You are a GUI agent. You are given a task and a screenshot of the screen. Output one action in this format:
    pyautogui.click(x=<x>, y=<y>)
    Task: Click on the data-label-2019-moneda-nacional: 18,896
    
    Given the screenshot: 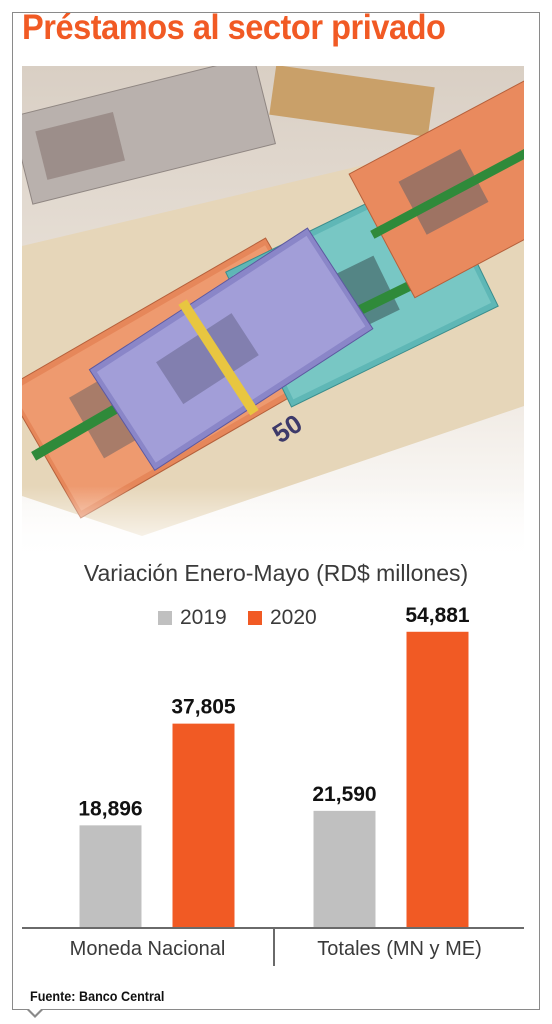 What is the action you would take?
    pyautogui.click(x=110, y=808)
    